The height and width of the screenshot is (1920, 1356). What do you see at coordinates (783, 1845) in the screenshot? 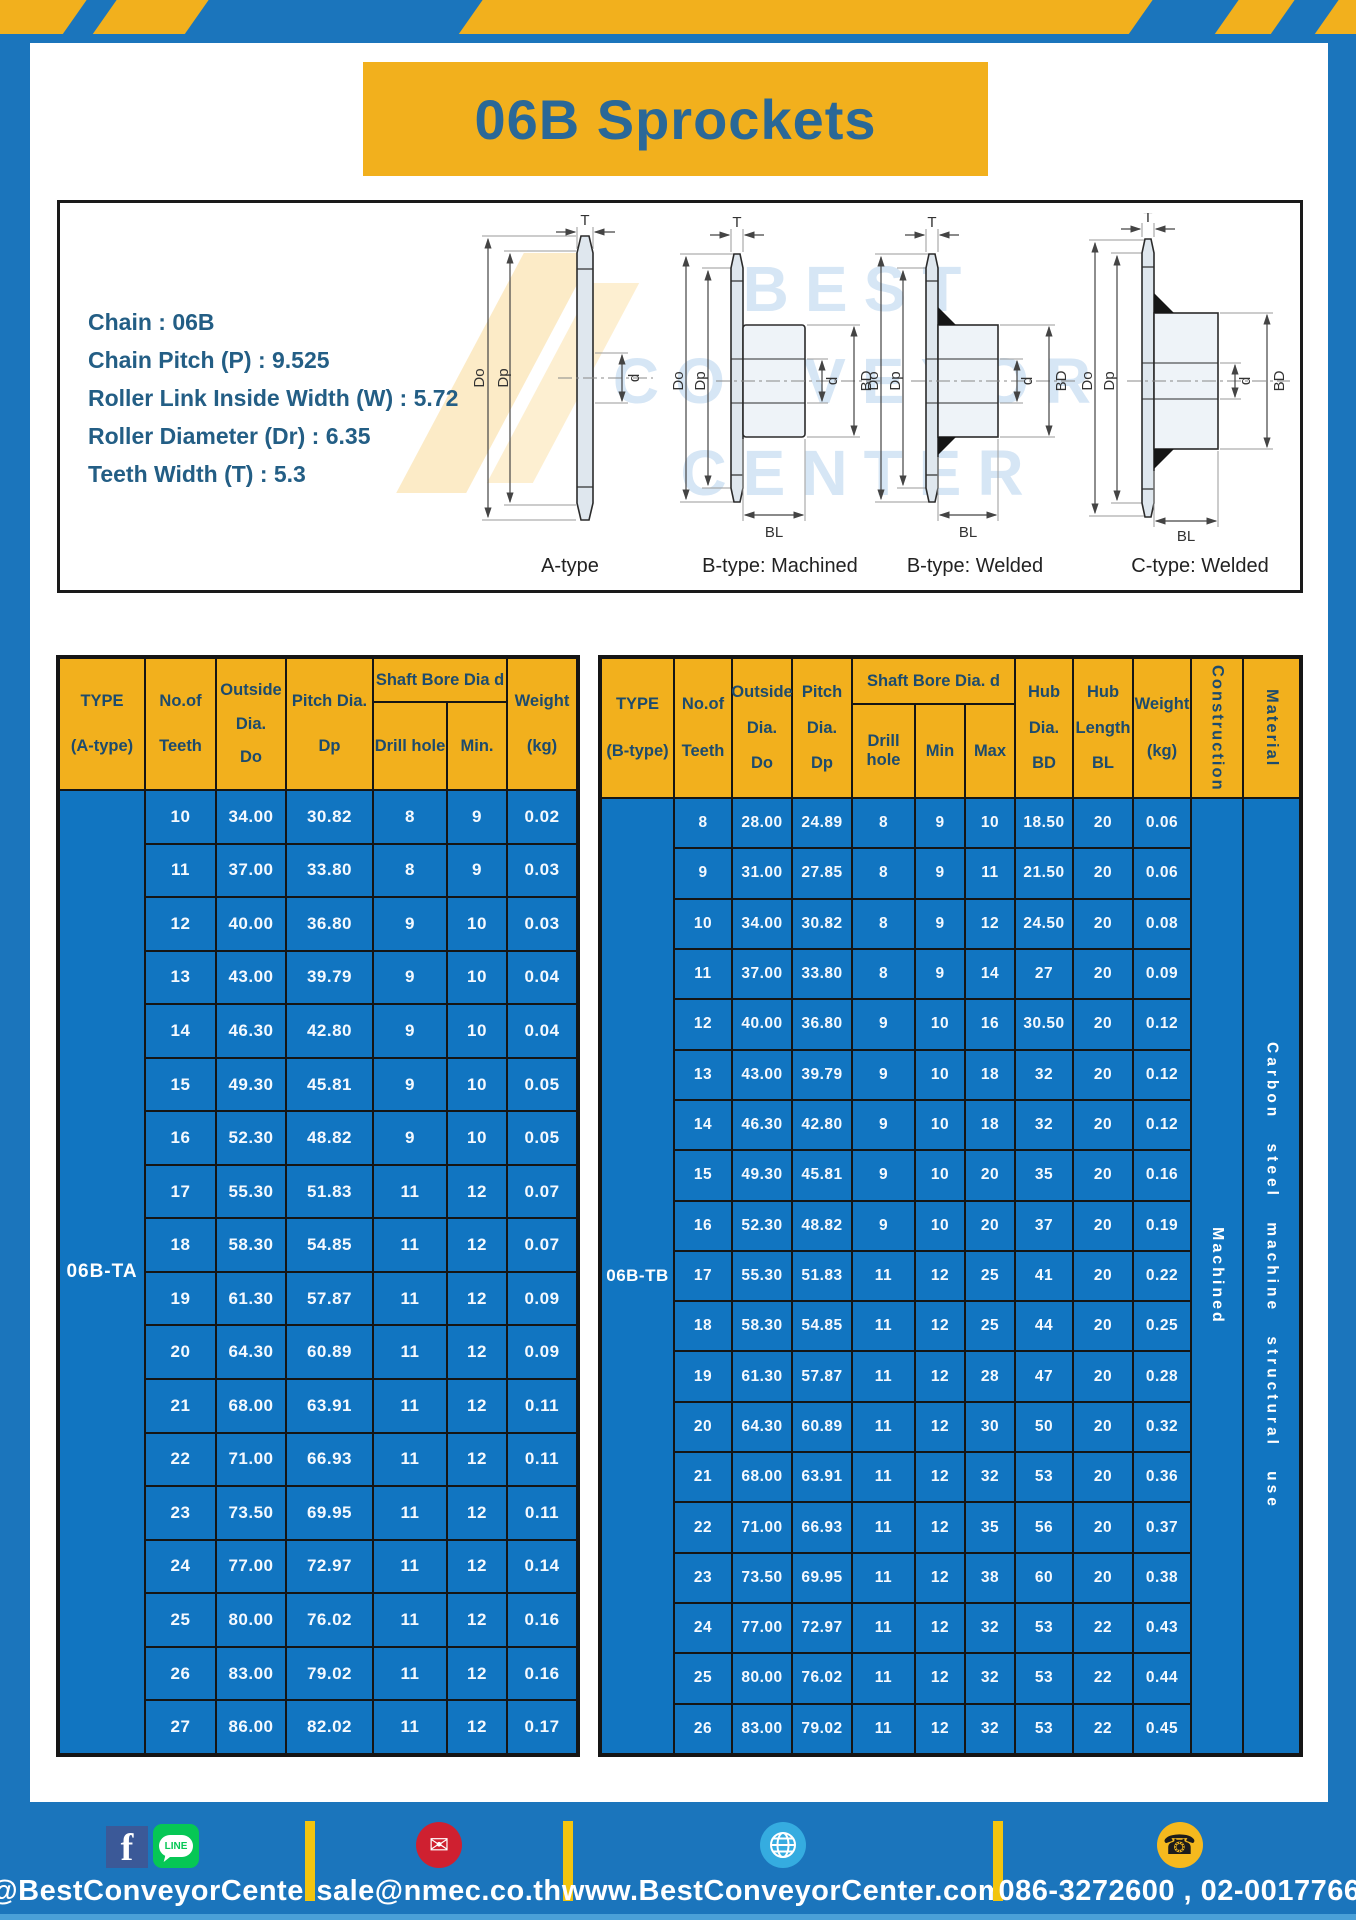
I see `globe-icon` at bounding box center [783, 1845].